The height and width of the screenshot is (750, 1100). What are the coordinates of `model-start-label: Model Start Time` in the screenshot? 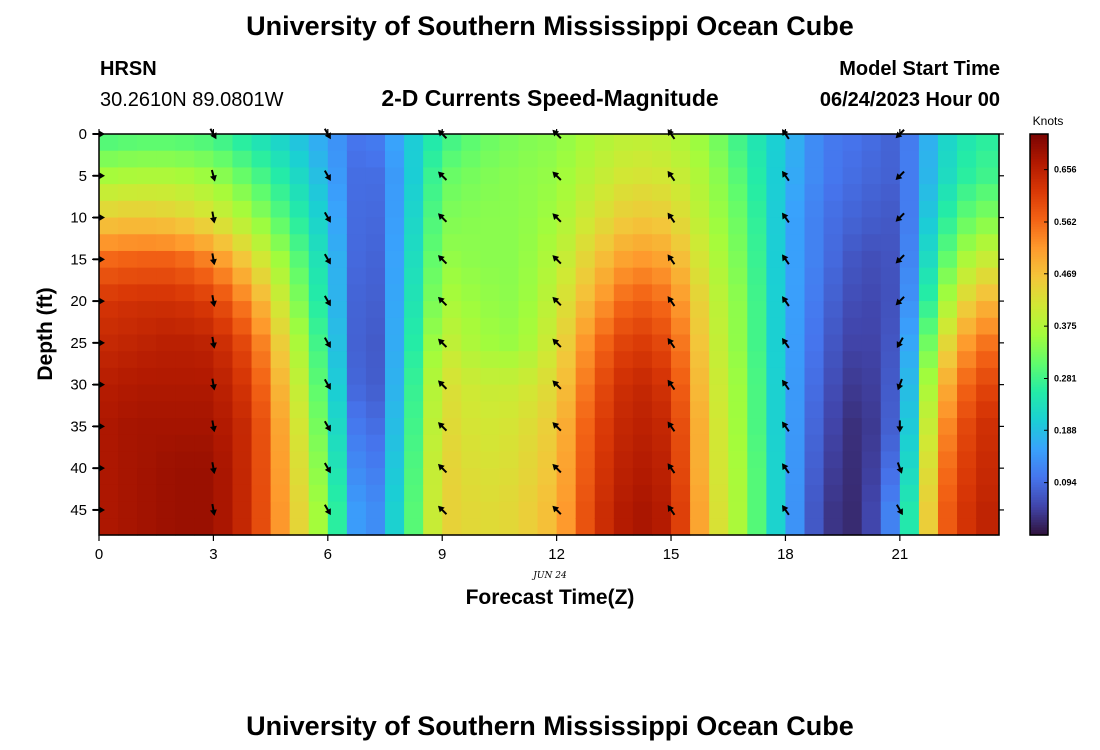 It's located at (919, 69).